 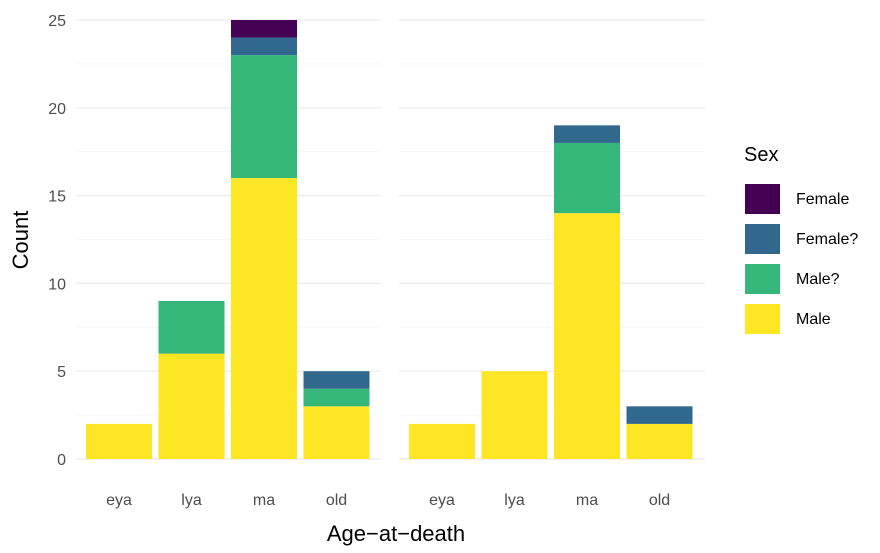 What do you see at coordinates (827, 239) in the screenshot?
I see `legend-label: Female?` at bounding box center [827, 239].